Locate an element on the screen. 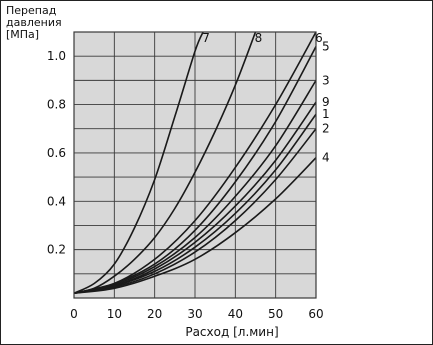 Image resolution: width=433 pixels, height=345 pixels. series-label-4: 4 is located at coordinates (326, 158).